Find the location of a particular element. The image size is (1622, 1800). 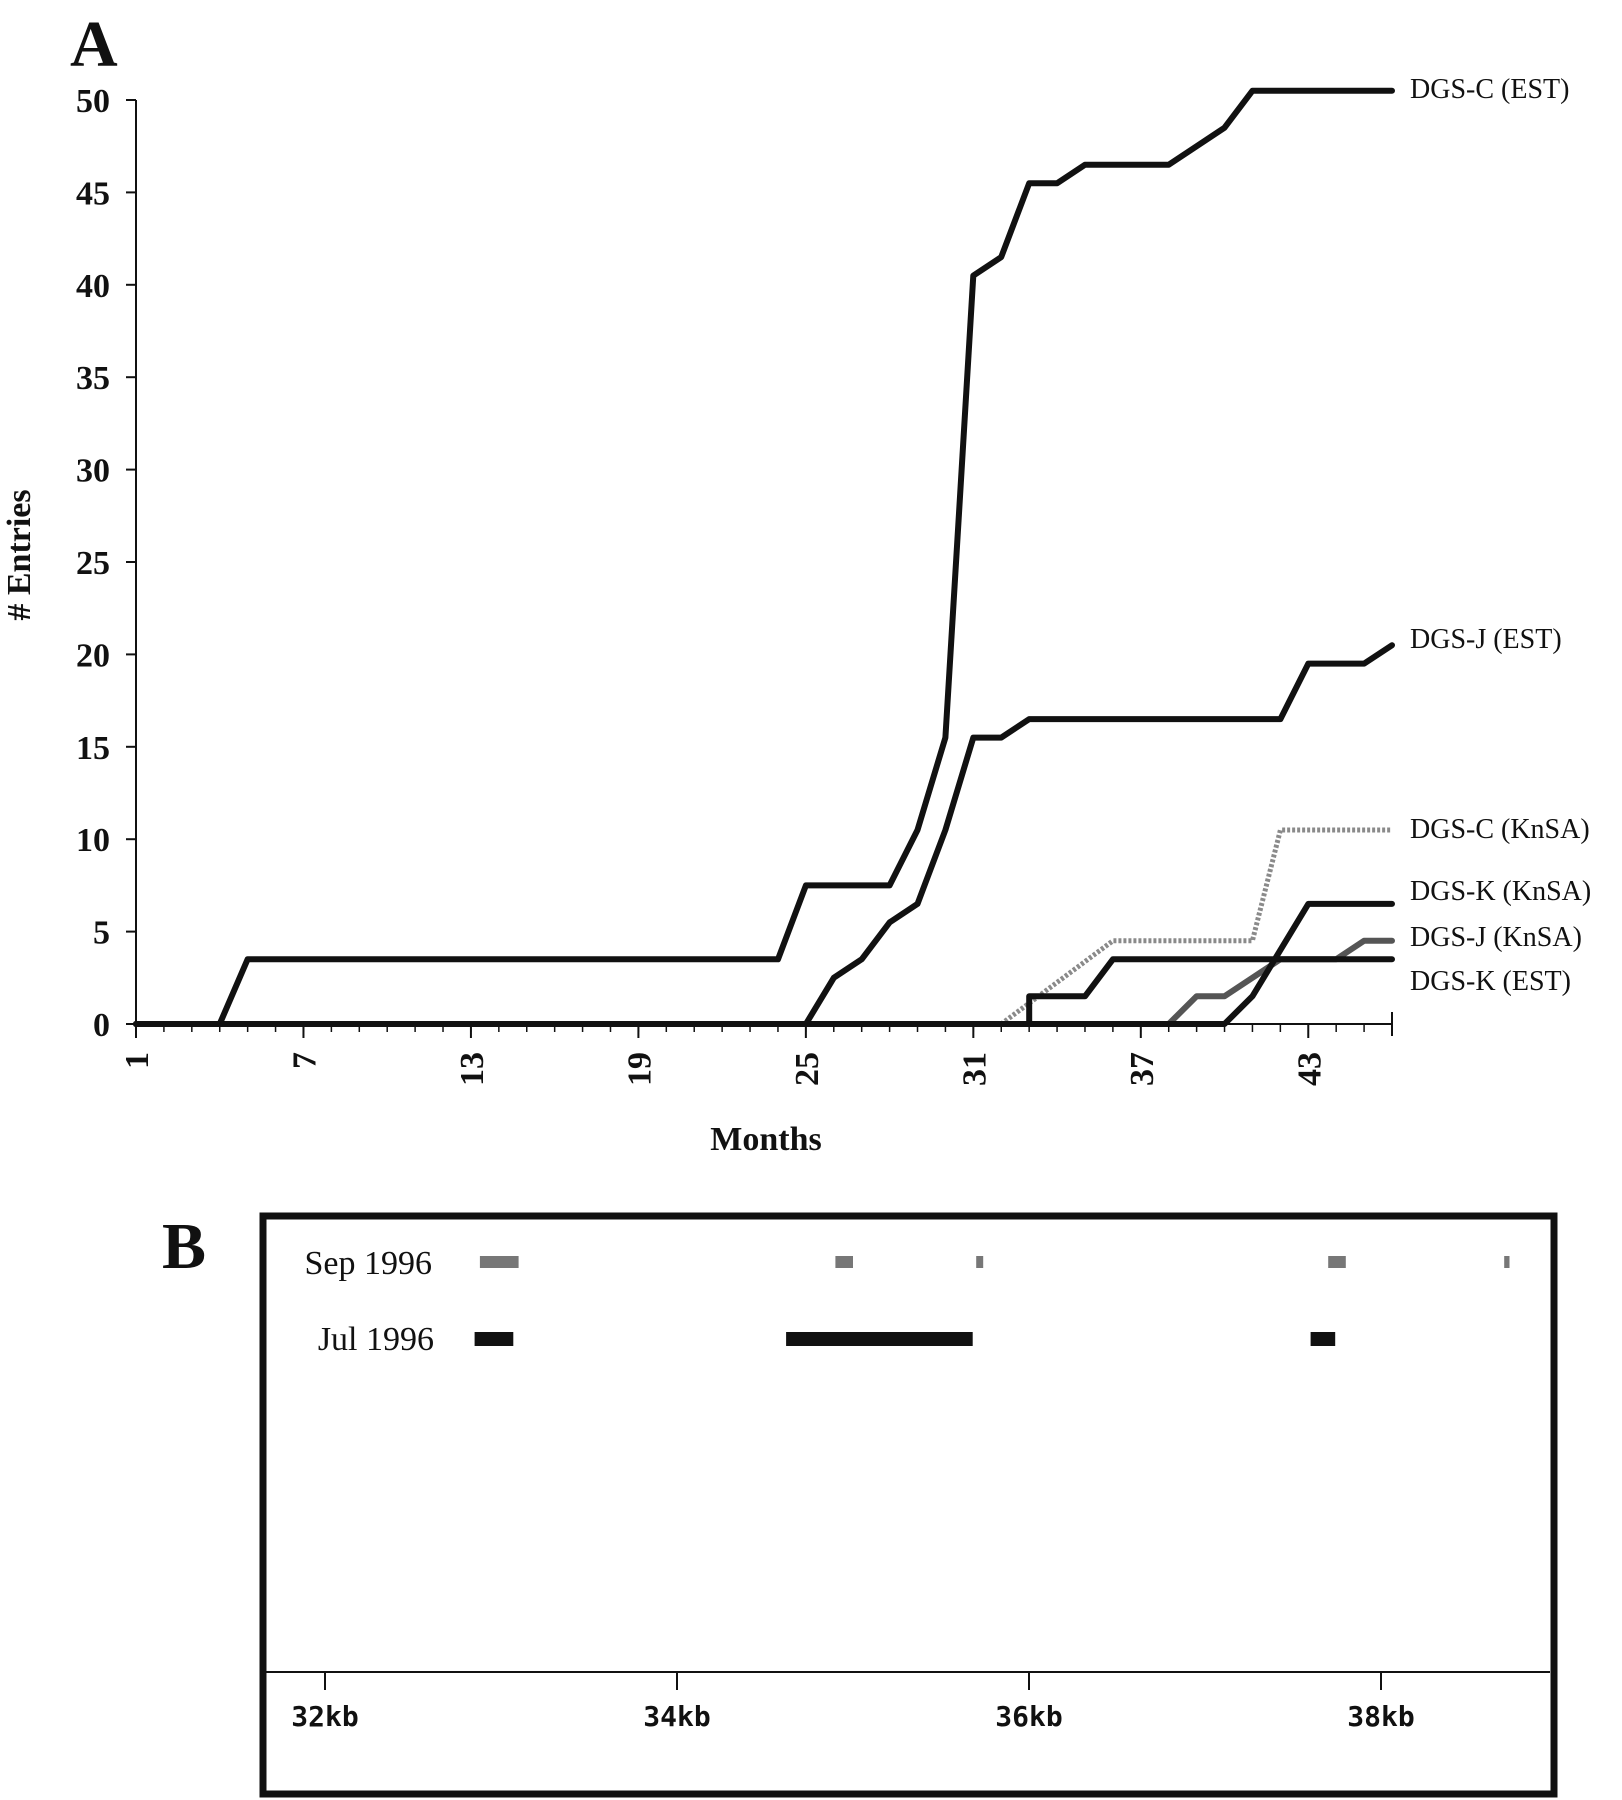

y-tick-label: 40 is located at coordinates (93, 286).